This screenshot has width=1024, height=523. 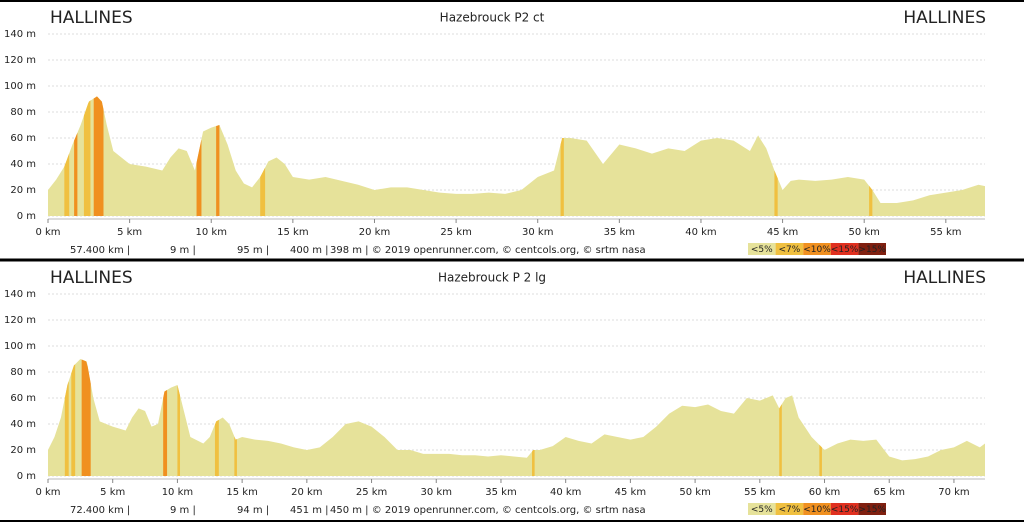 What do you see at coordinates (824, 492) in the screenshot?
I see `x-tick-label: 60 km` at bounding box center [824, 492].